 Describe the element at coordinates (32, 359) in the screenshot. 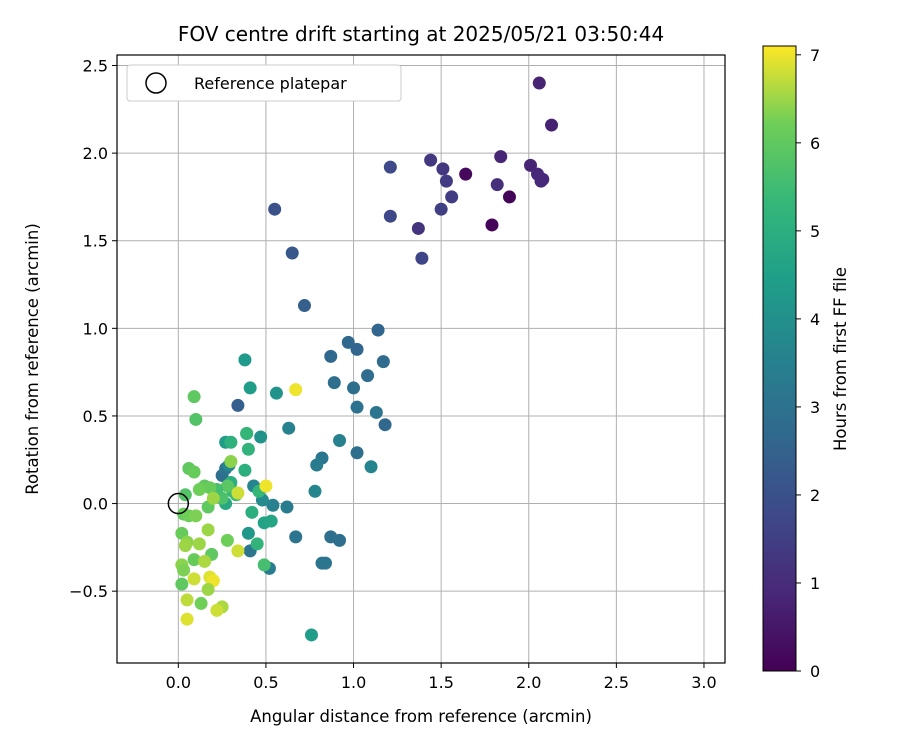

I see `y-axis-label: Rotation from reference (arcmin)` at that location.